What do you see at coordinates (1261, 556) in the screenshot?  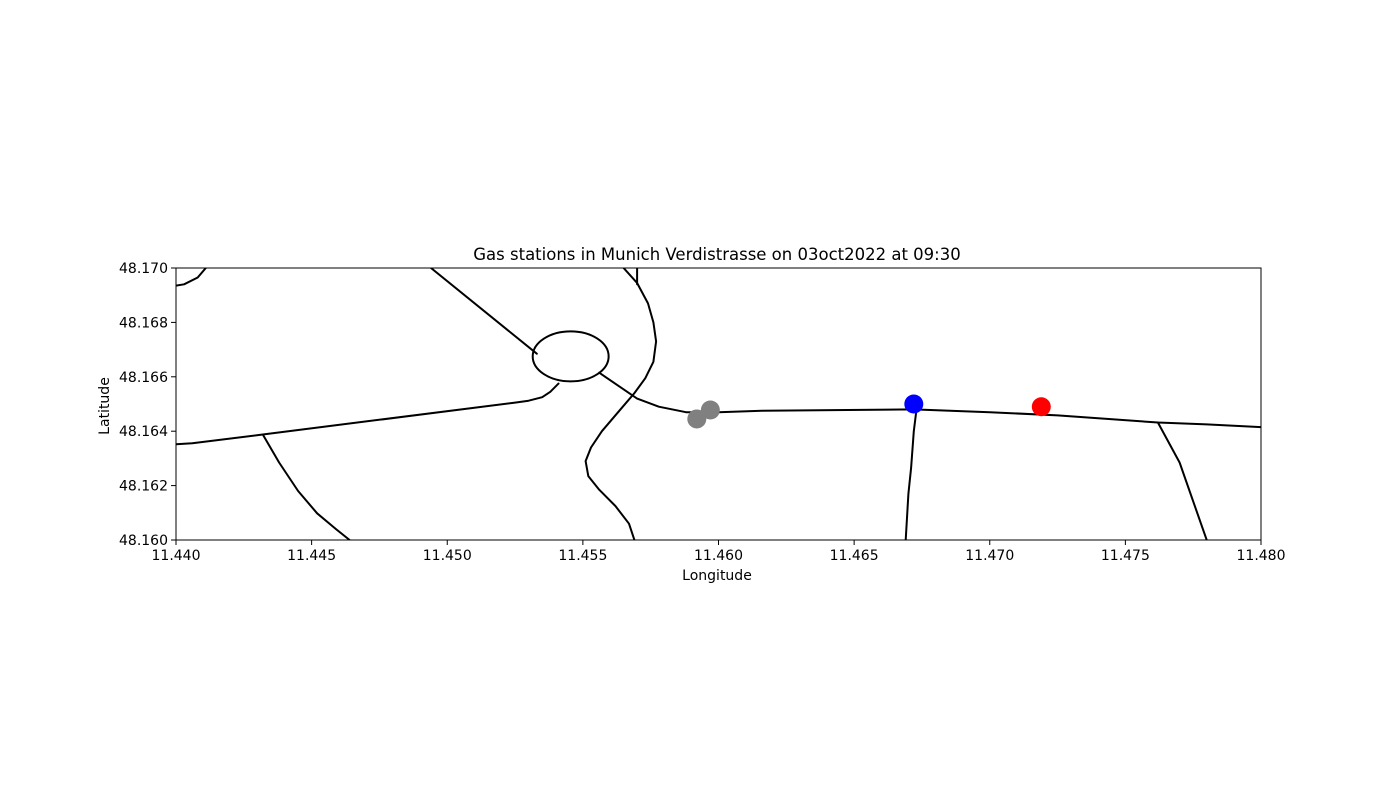 I see `x-tick-label: 11.480` at bounding box center [1261, 556].